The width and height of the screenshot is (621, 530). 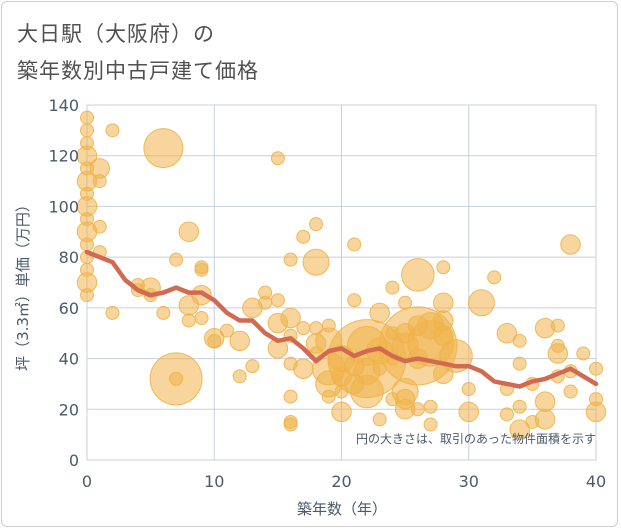 What do you see at coordinates (69, 308) in the screenshot?
I see `y-tick-label: 60` at bounding box center [69, 308].